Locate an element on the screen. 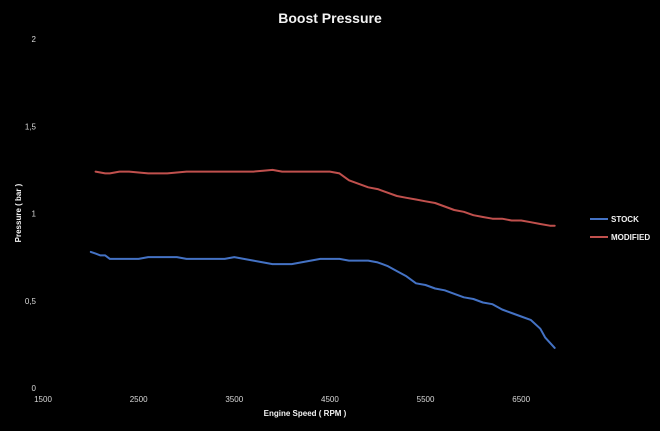  legend: STOCK MODIFIED is located at coordinates (620, 228).